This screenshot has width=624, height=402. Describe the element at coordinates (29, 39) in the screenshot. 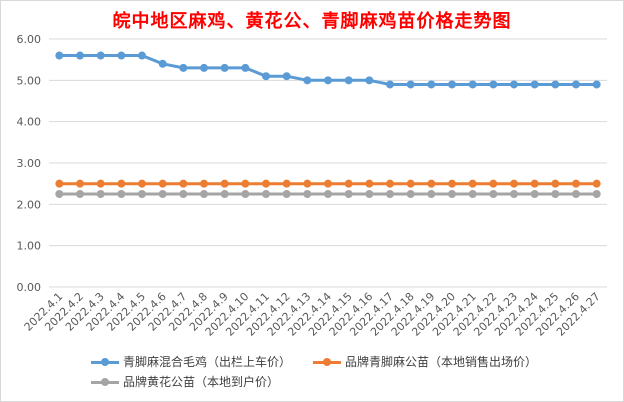

I see `y-tick-label: 6.00` at that location.